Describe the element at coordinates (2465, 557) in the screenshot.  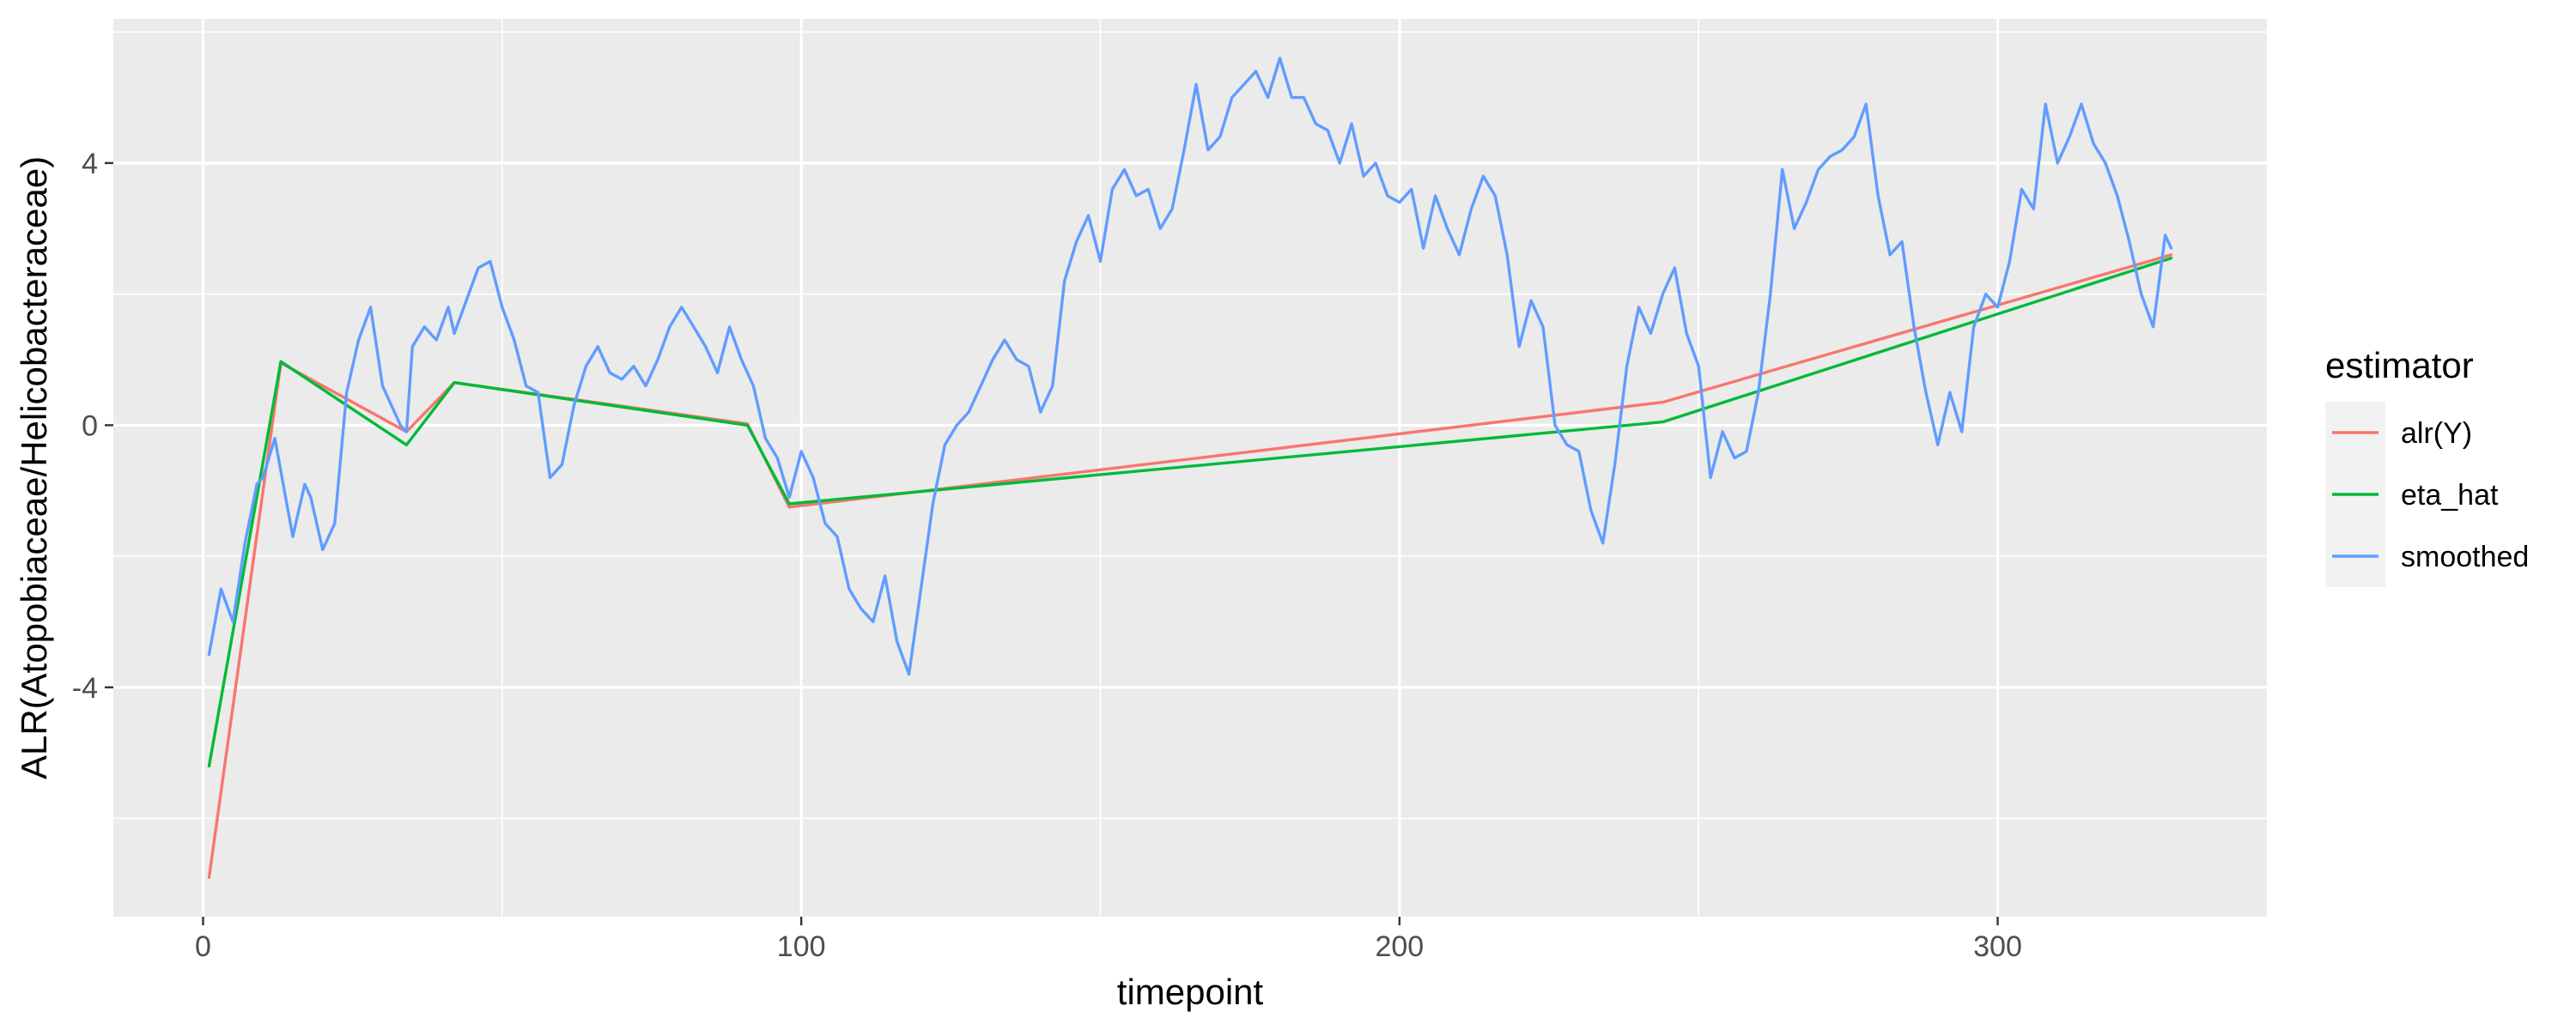
I see `legend-label: smoothed` at that location.